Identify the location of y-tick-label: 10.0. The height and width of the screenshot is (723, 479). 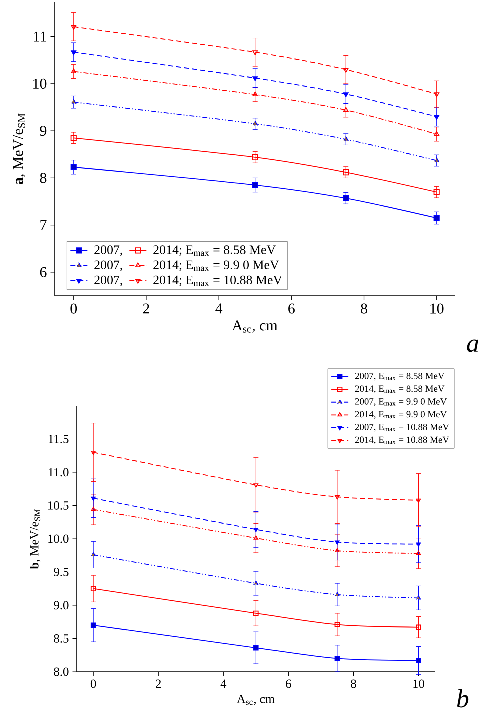
(58, 539).